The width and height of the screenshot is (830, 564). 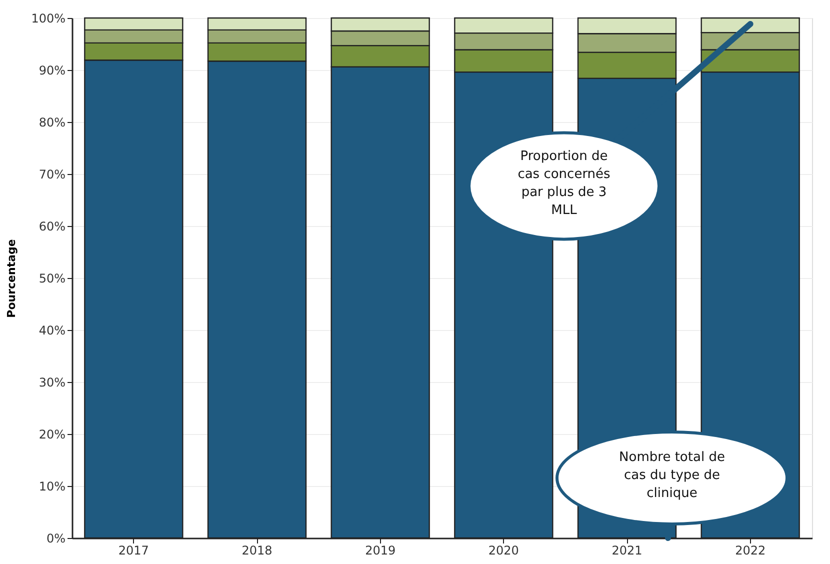 What do you see at coordinates (52, 123) in the screenshot?
I see `y-tick-label: 80%` at bounding box center [52, 123].